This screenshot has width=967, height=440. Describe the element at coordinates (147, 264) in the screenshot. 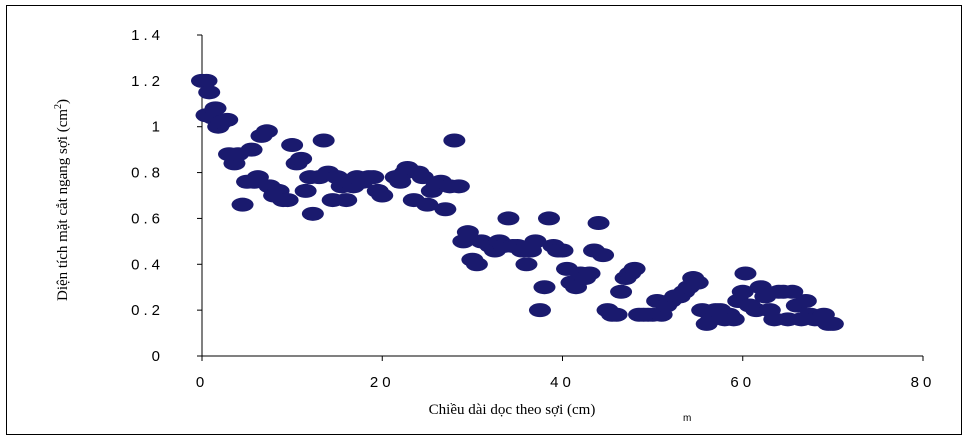

I see `y-tick-label: 0.4` at that location.